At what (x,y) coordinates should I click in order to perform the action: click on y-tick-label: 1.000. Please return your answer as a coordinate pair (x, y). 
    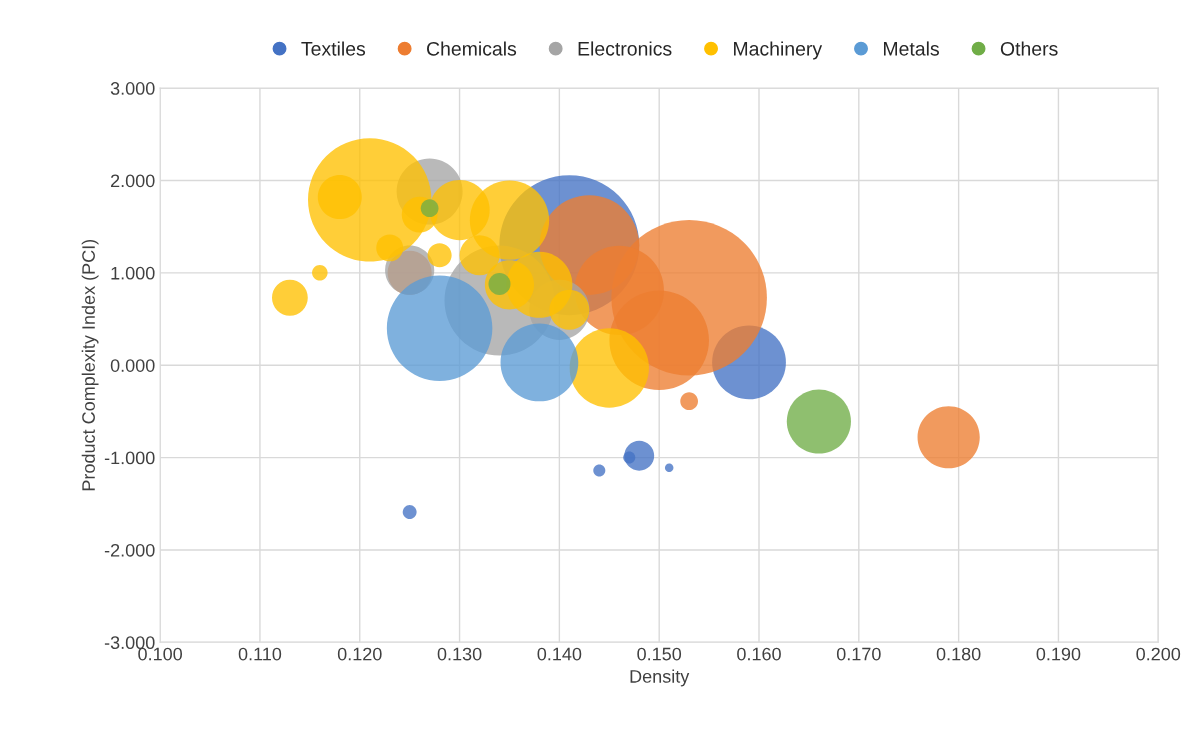
    Looking at the image, I should click on (133, 273).